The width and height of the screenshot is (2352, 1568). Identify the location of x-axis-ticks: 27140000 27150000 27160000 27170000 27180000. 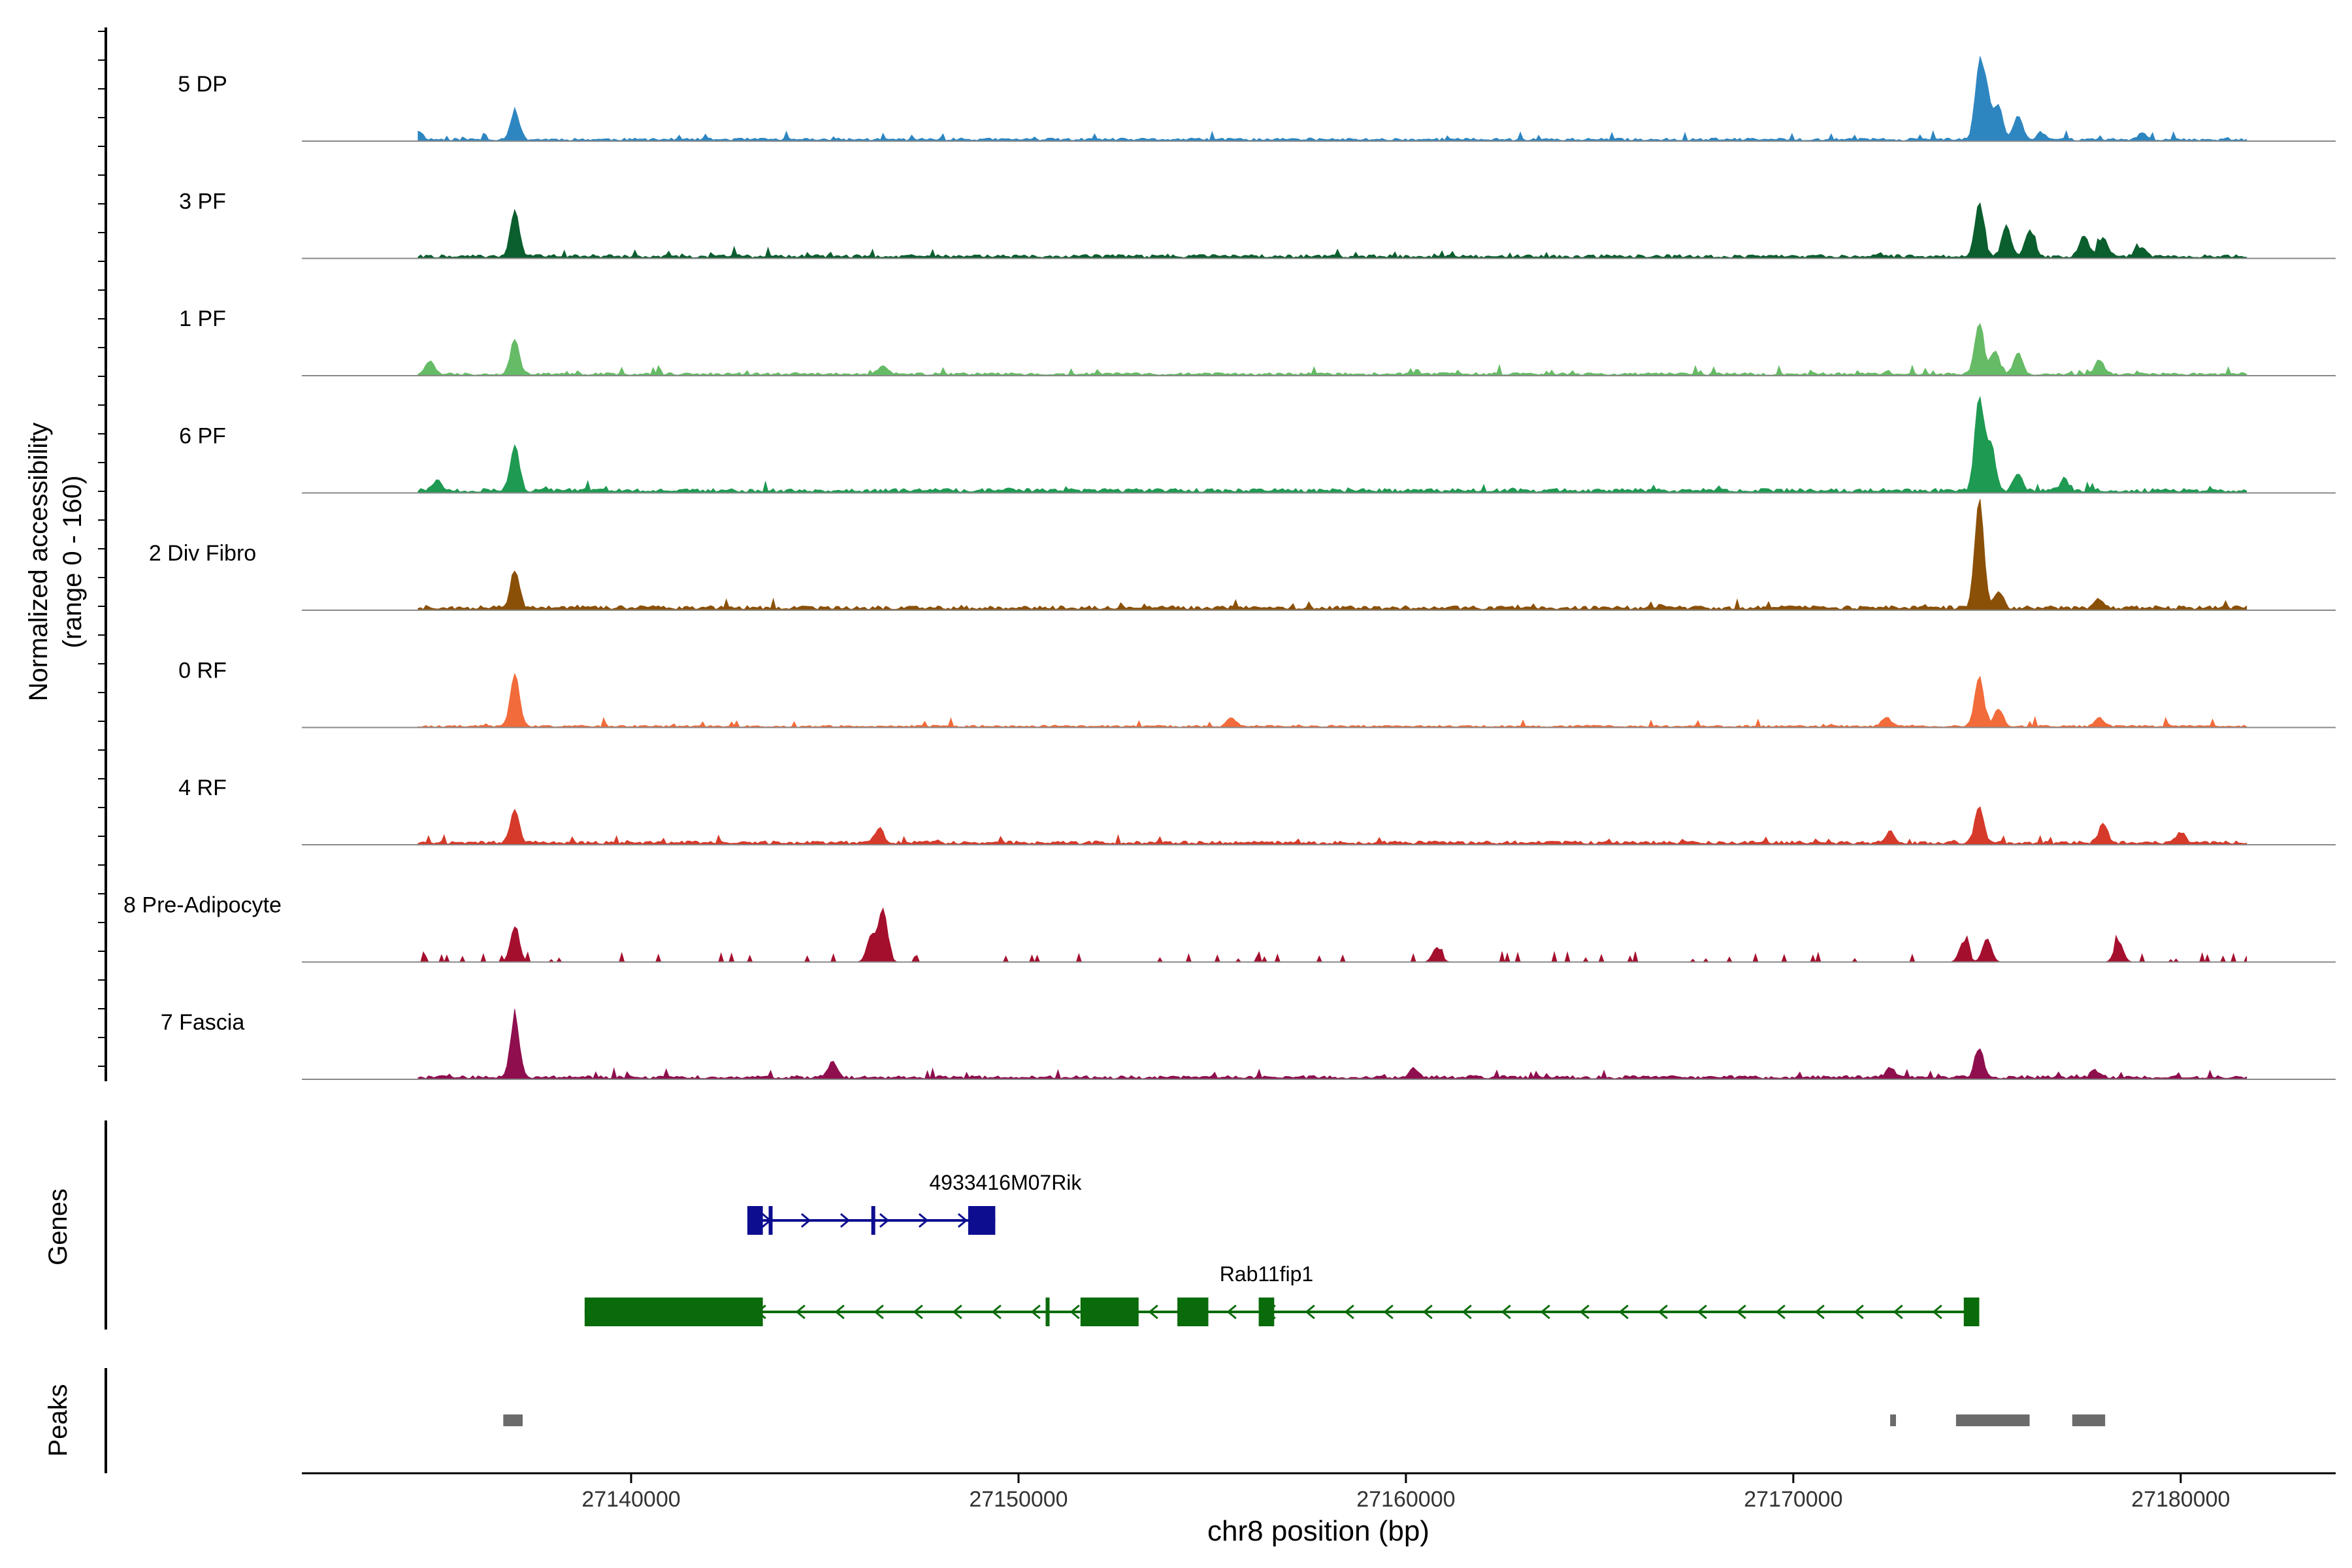
(1405, 1492).